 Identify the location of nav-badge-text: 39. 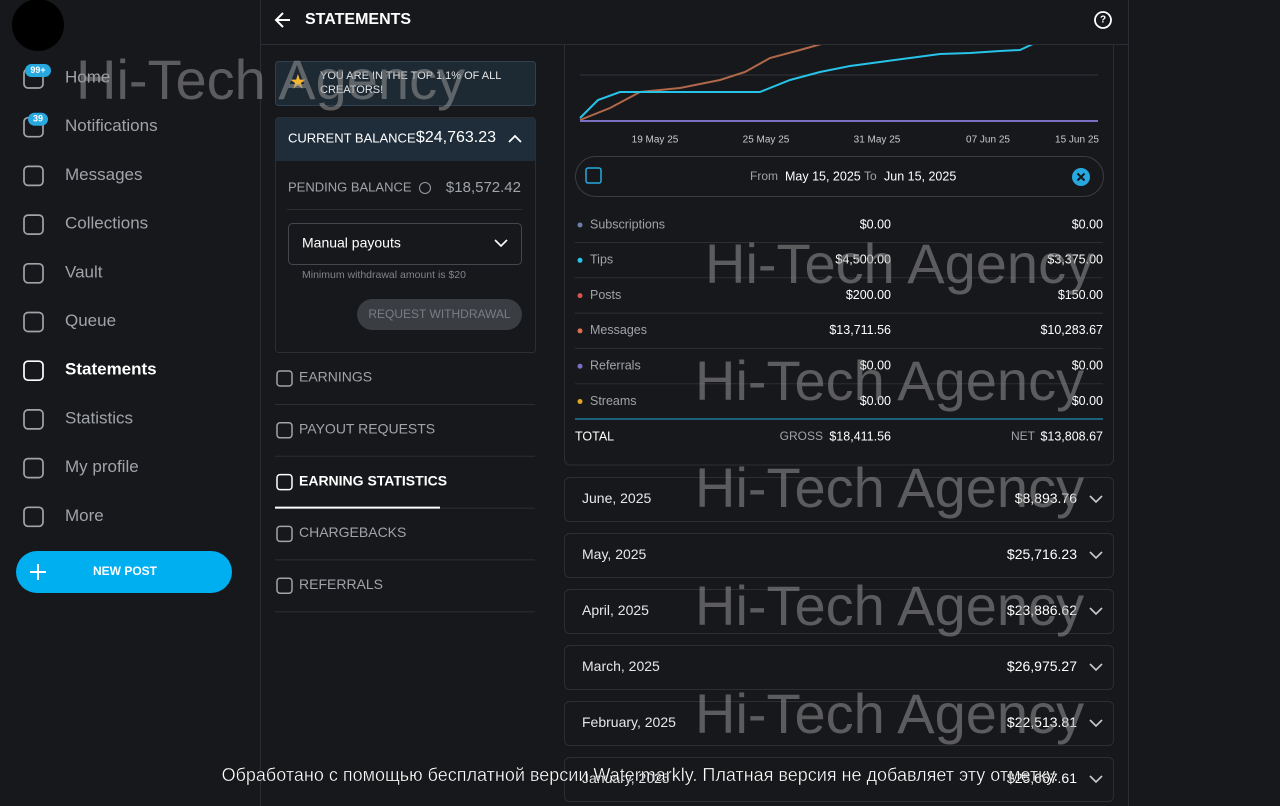
(38, 119).